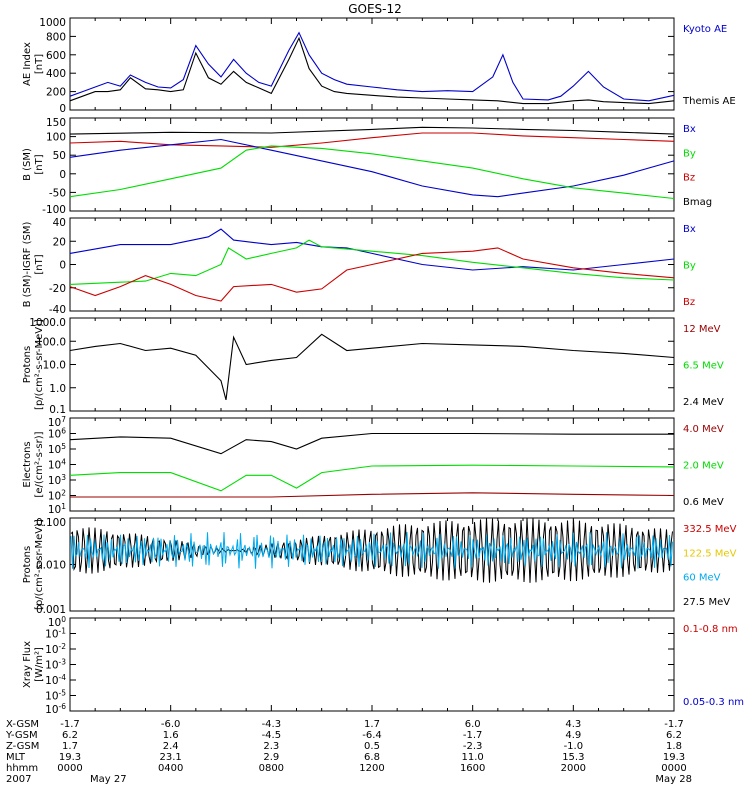 This screenshot has height=800, width=750. Describe the element at coordinates (170, 768) in the screenshot. I see `x-axis-value: 0400` at that location.